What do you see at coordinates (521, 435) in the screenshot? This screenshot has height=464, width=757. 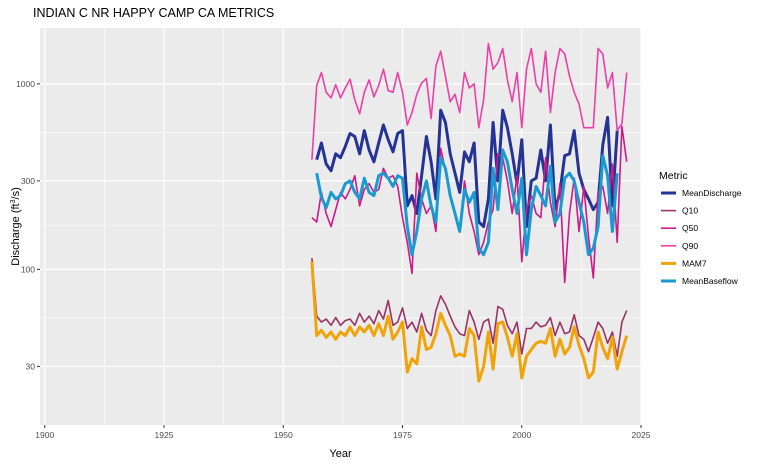 I see `x-tick-label: 2000` at bounding box center [521, 435].